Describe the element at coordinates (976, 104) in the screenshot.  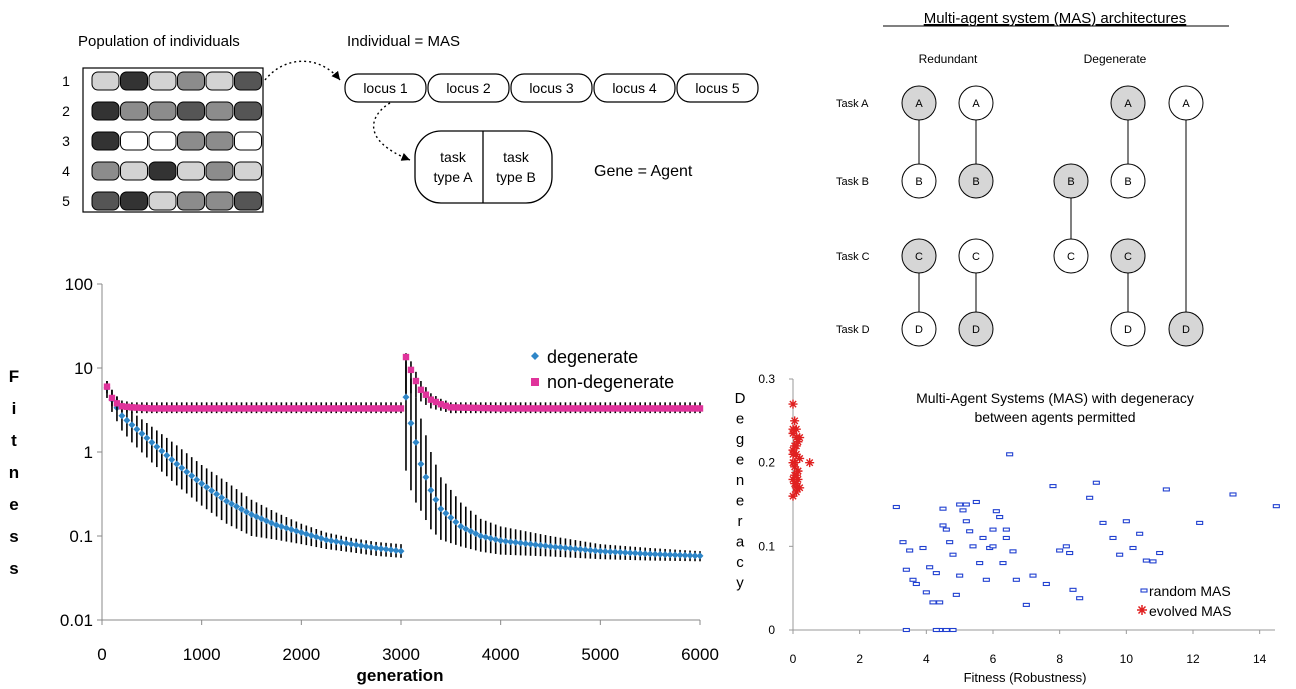
I see `agent-node-letter: A` at that location.